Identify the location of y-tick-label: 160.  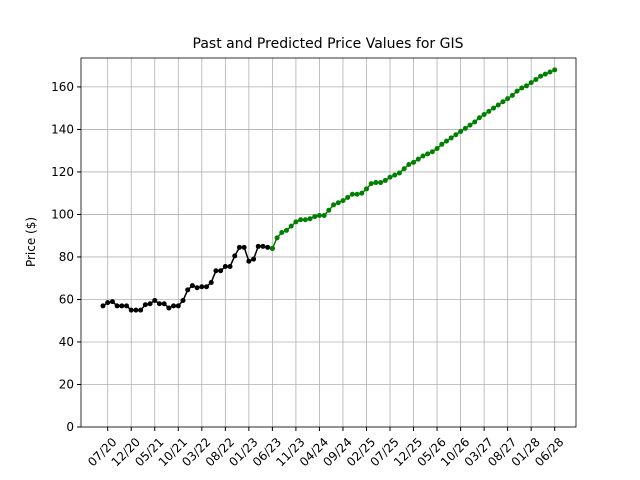
(62, 87).